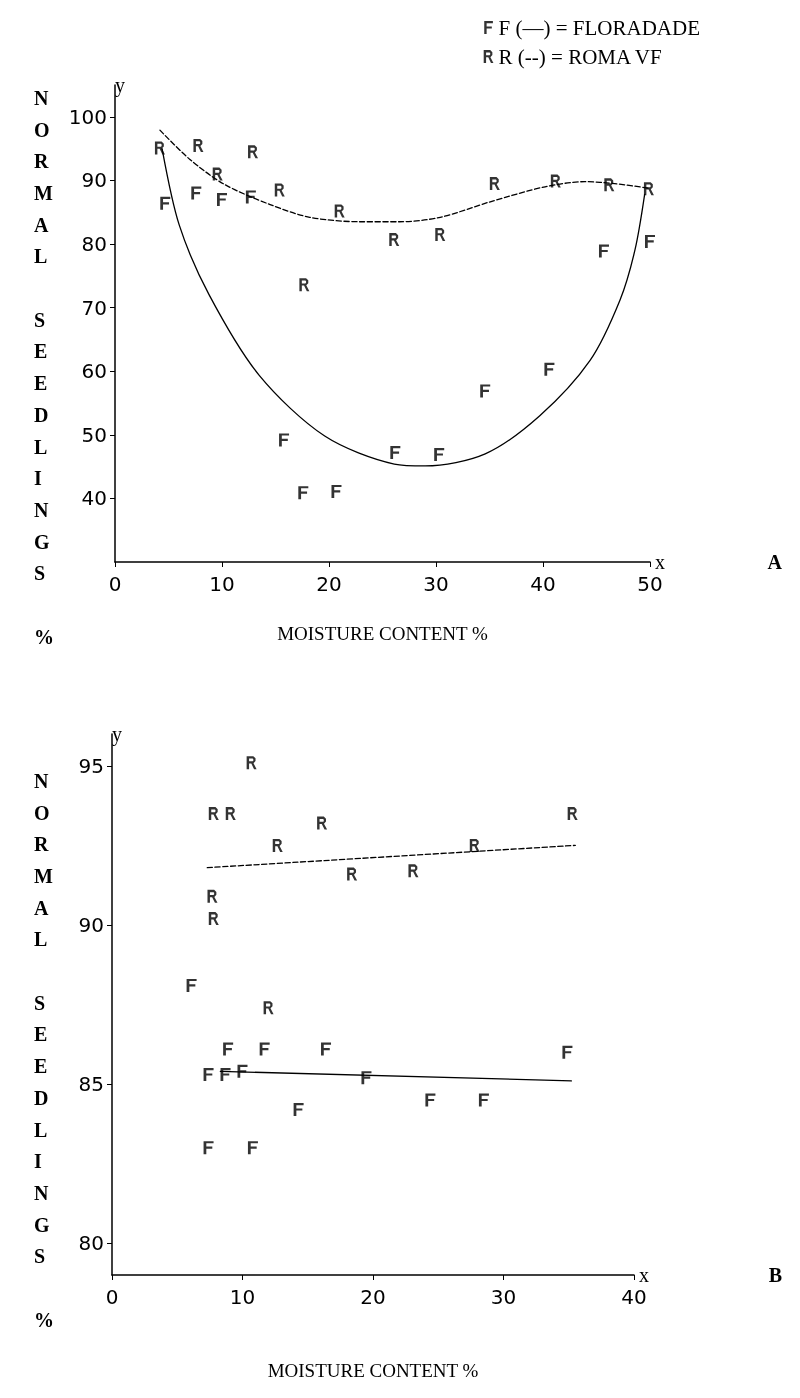 Image resolution: width=800 pixels, height=1398 pixels. Describe the element at coordinates (775, 1275) in the screenshot. I see `text: B` at that location.